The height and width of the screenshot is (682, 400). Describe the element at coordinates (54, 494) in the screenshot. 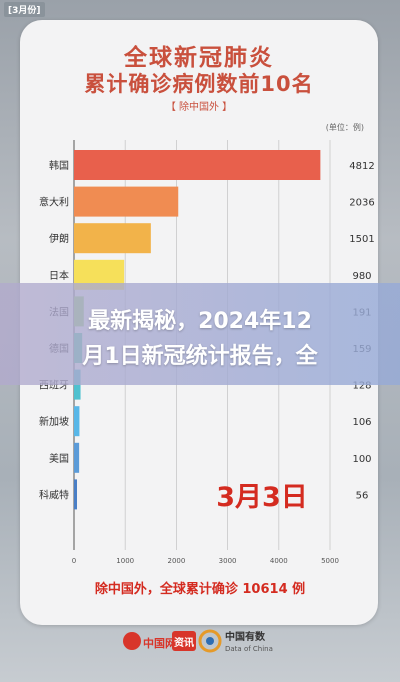

I see `category-label: 科威特` at that location.